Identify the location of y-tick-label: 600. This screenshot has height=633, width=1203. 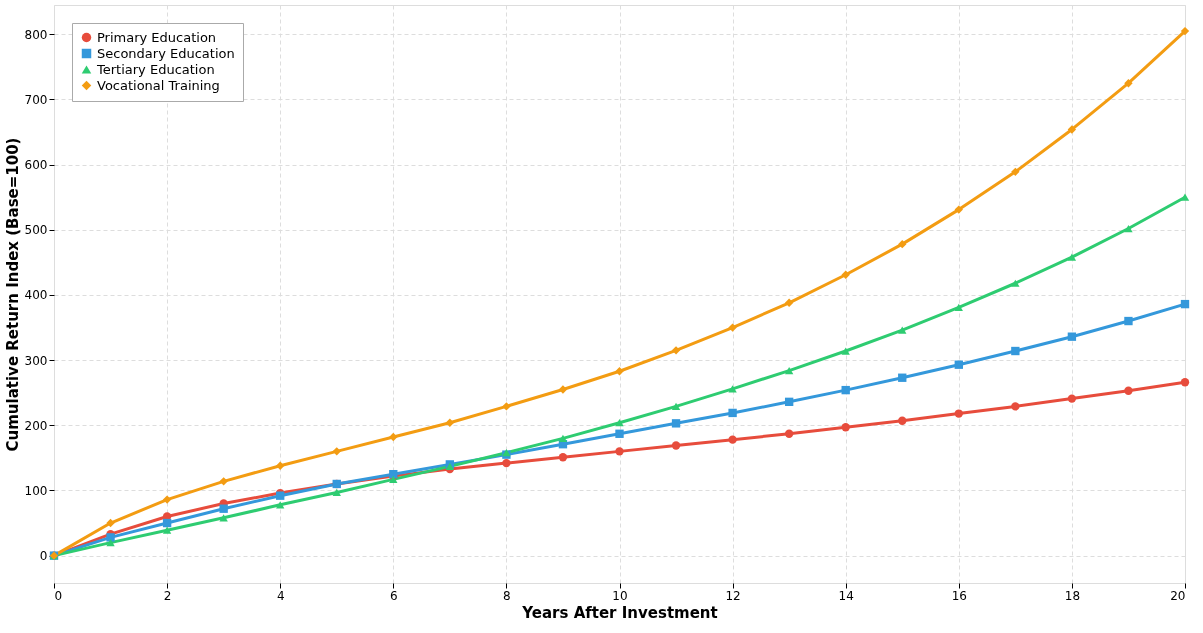
(36, 165).